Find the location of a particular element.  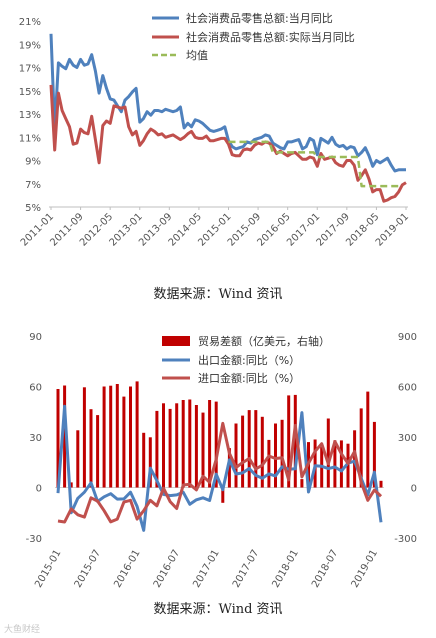

x-tick-label: 2015-07 is located at coordinates (88, 569).